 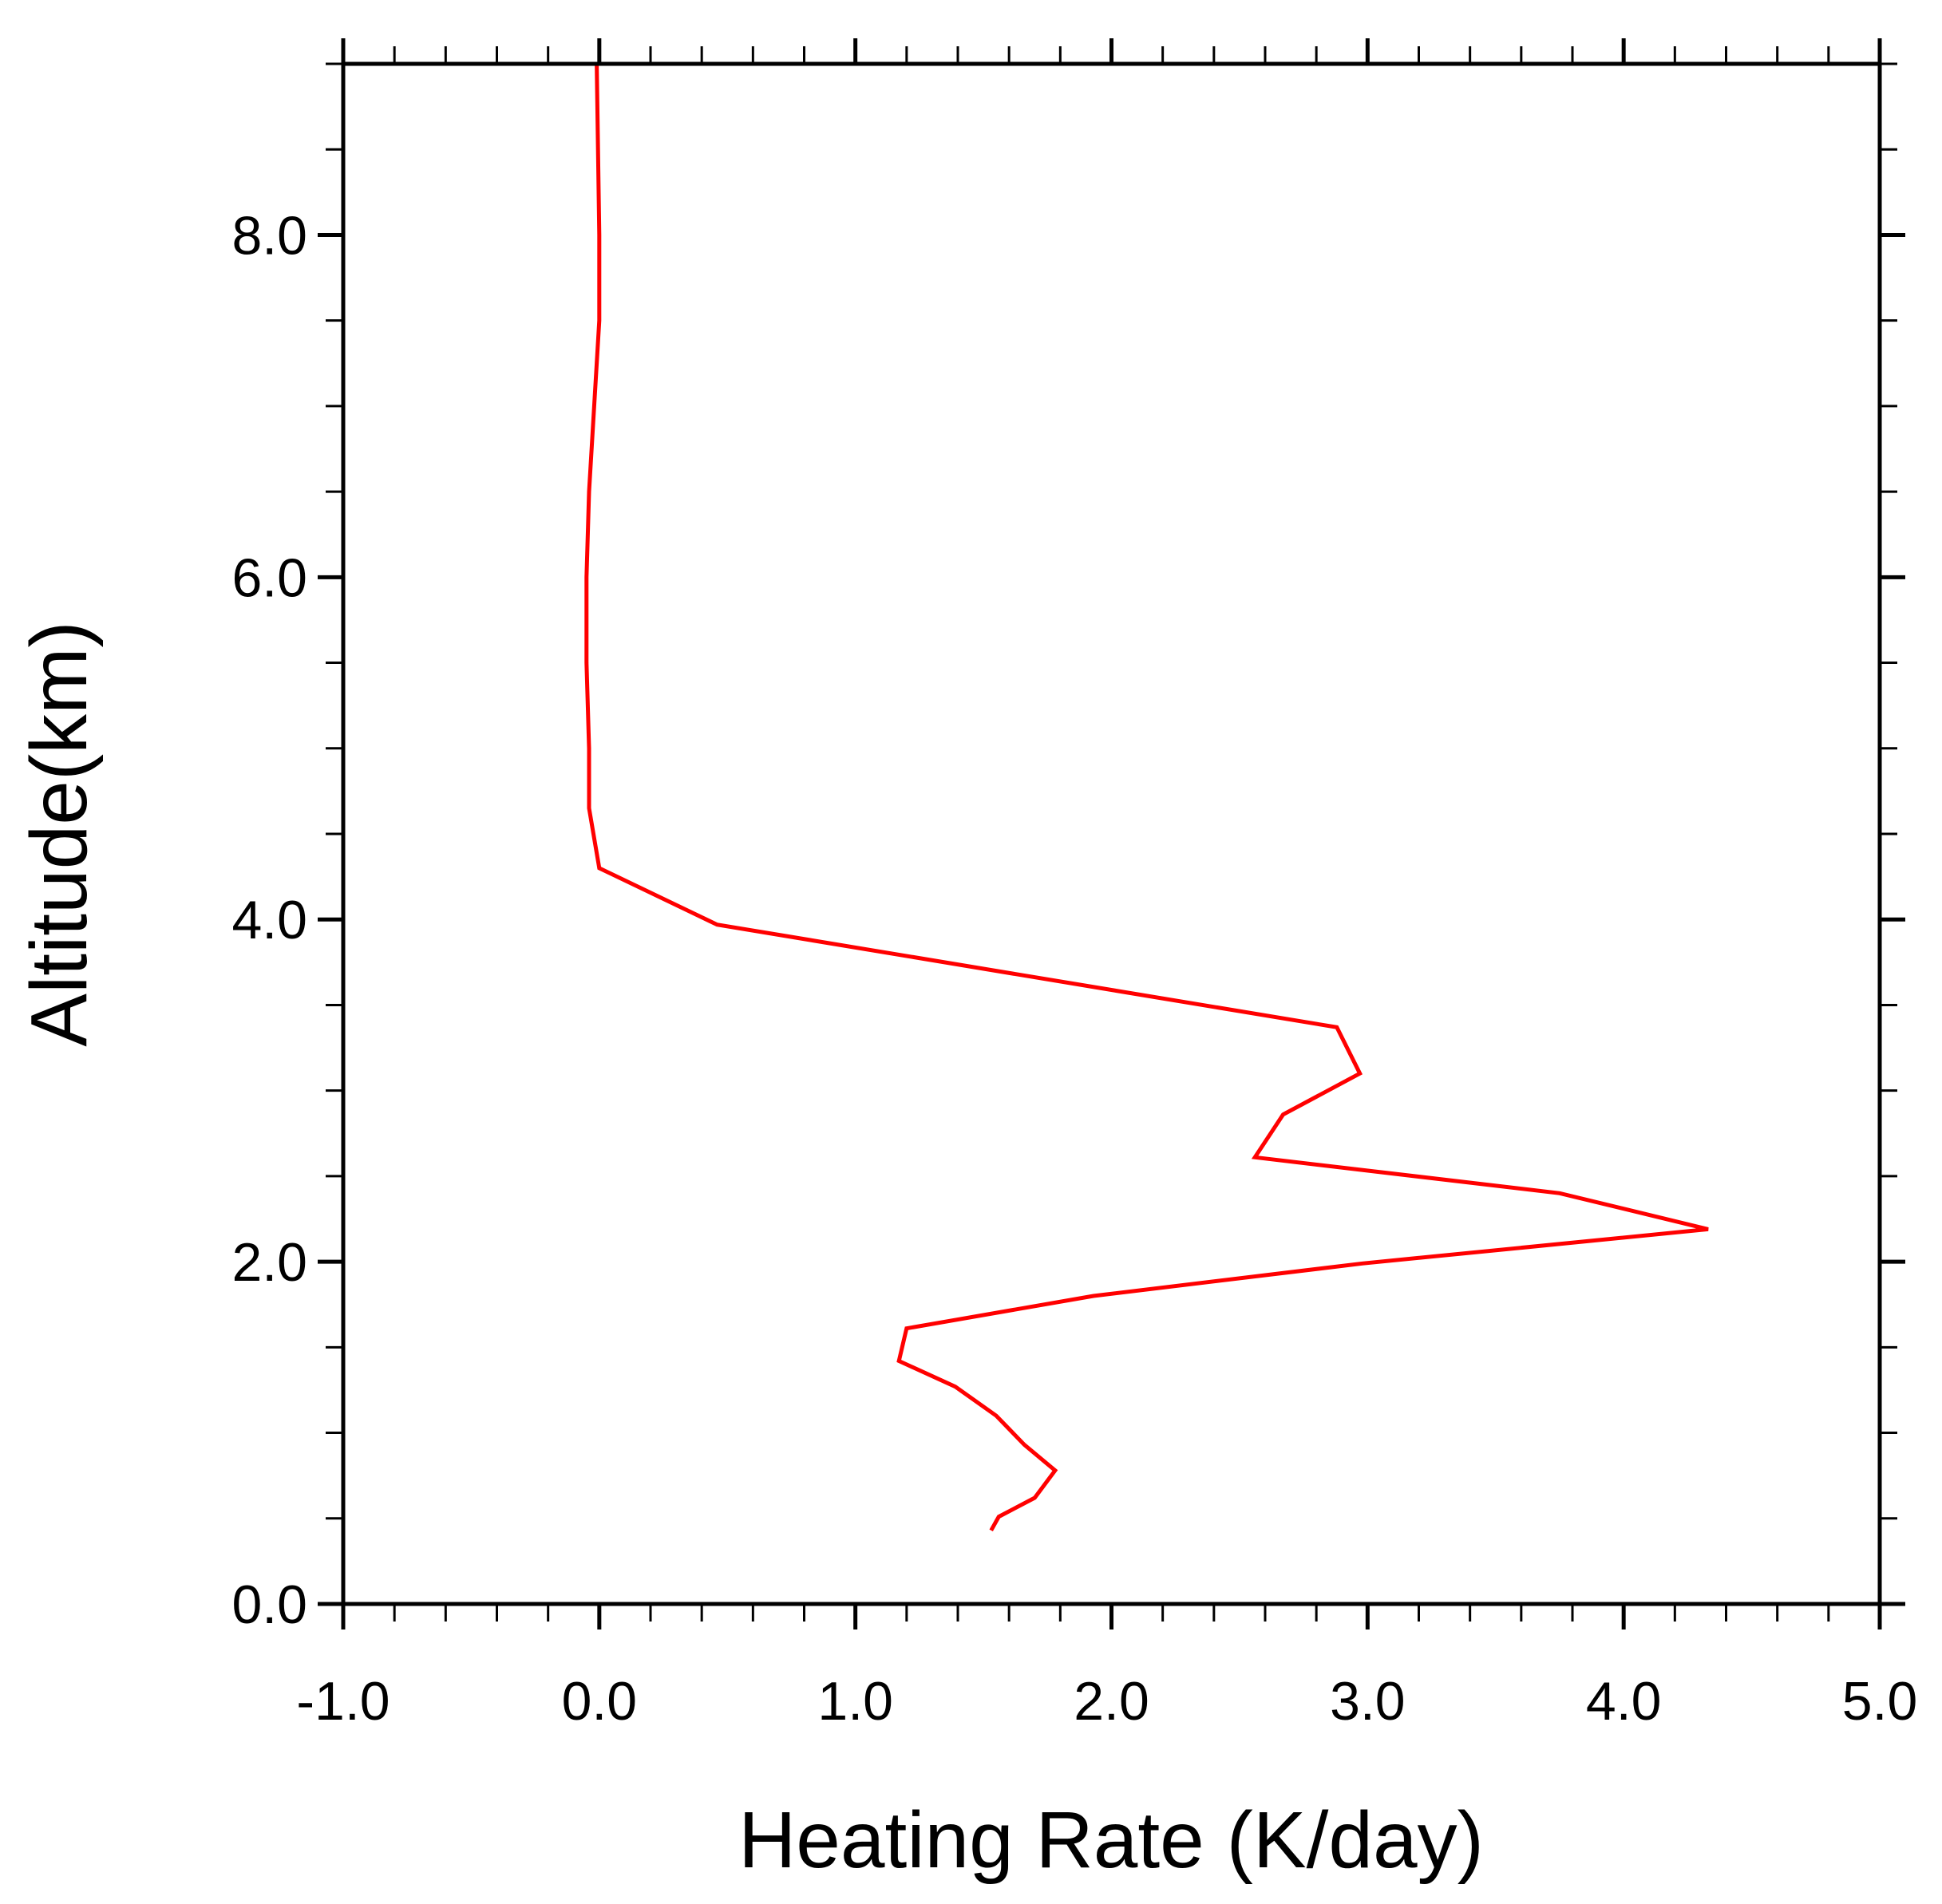 I want to click on y-tick-label: 0.0, so click(x=269, y=1604).